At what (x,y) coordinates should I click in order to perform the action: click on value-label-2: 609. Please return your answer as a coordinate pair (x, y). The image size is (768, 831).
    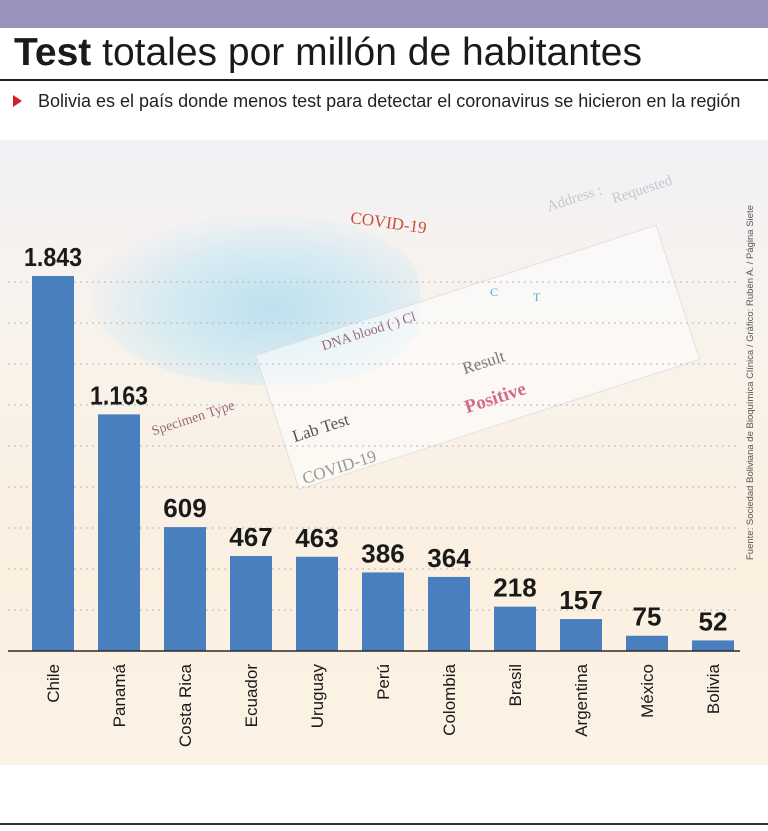
    Looking at the image, I should click on (184, 508).